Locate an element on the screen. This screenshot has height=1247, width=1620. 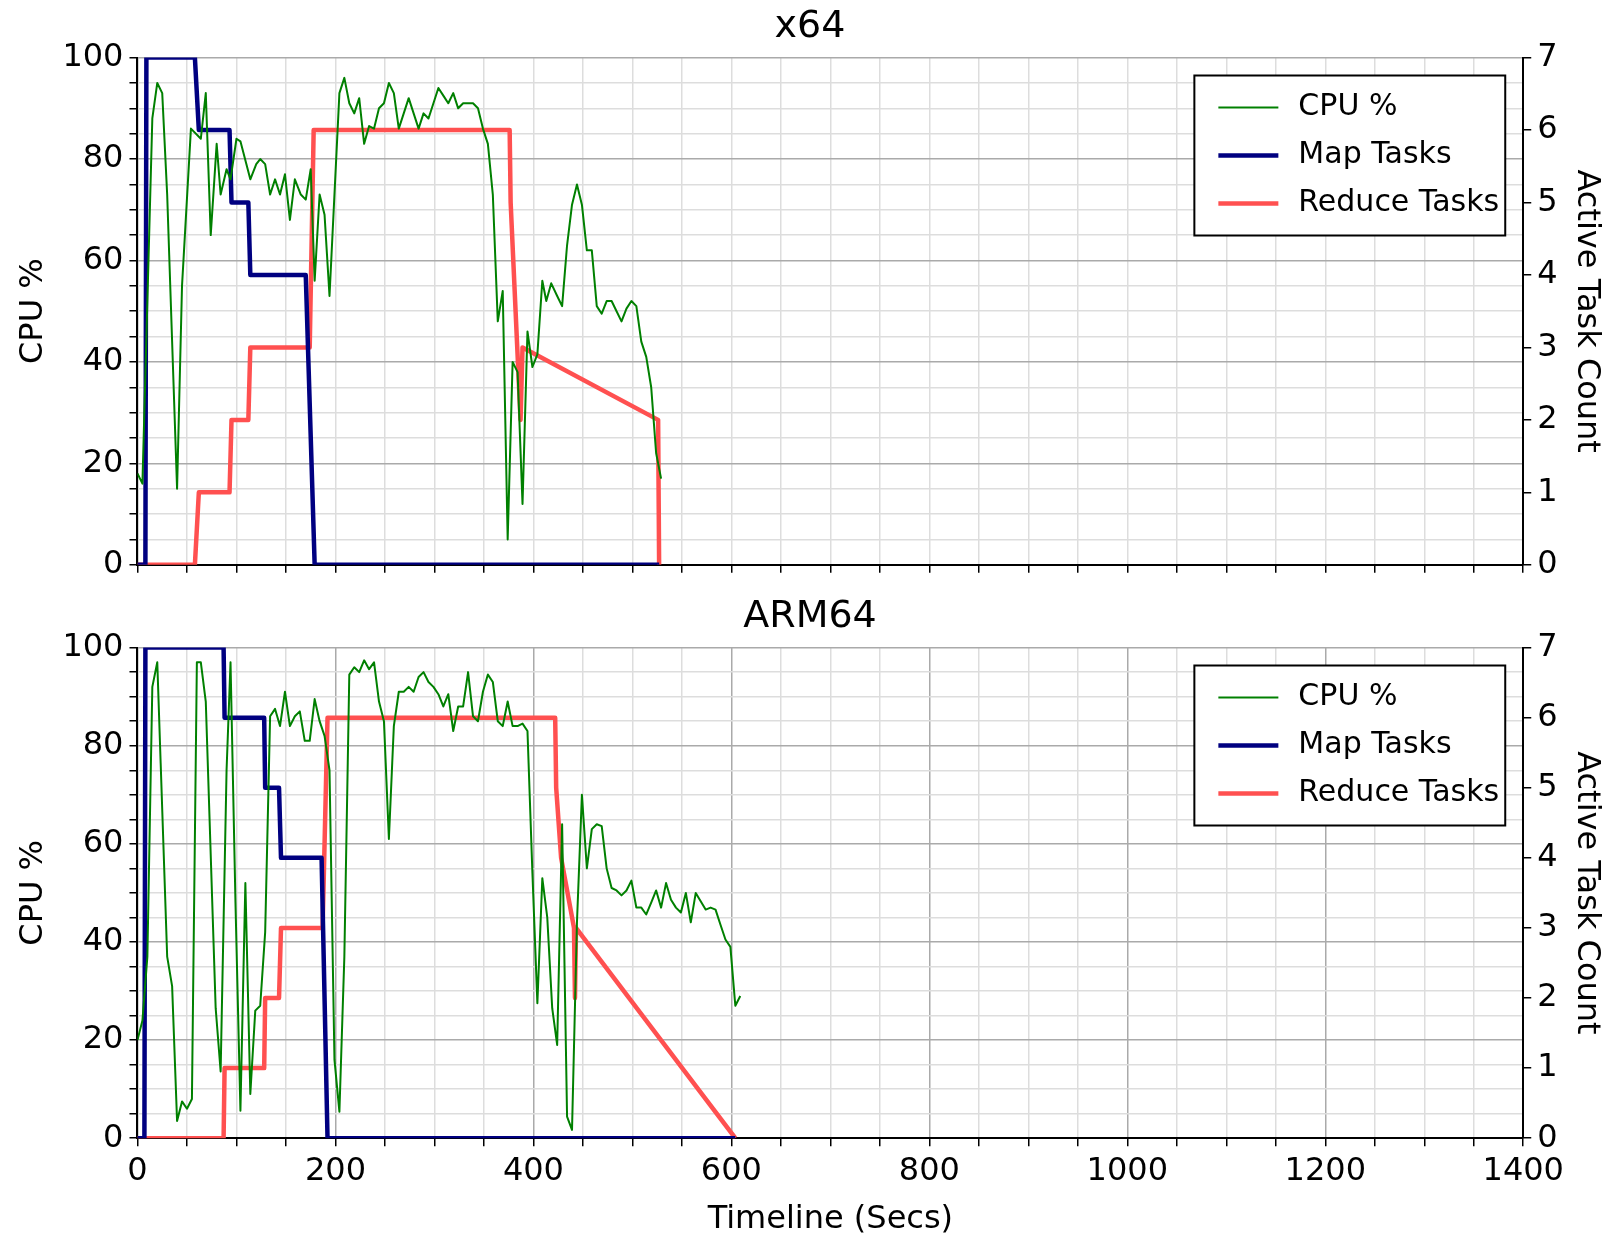
chart-title: ARM64 is located at coordinates (810, 613).